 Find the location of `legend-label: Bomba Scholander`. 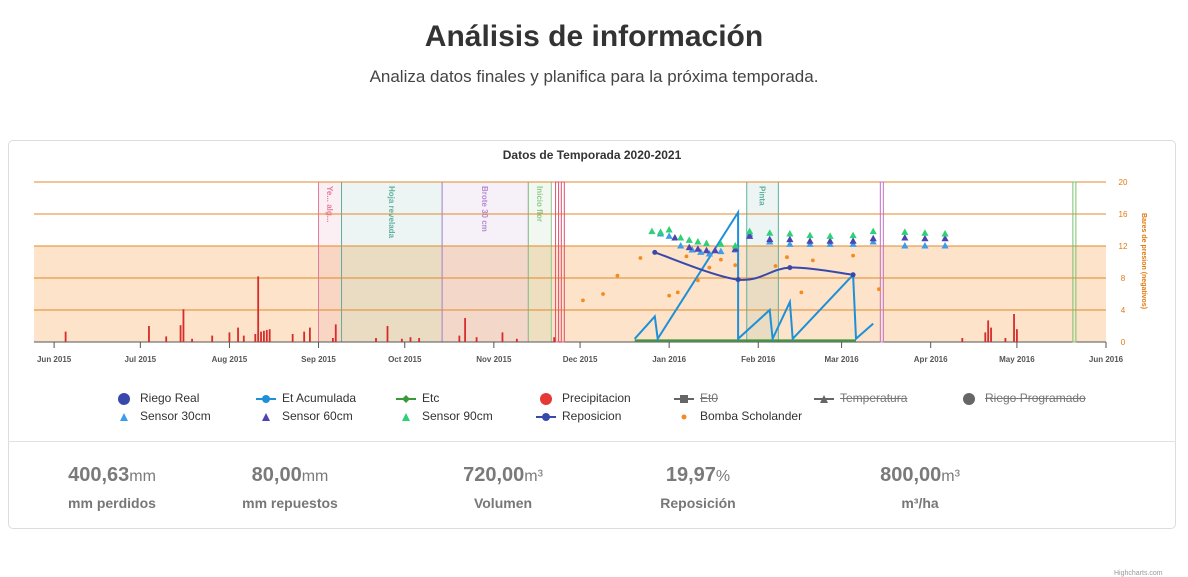

legend-label: Bomba Scholander is located at coordinates (751, 416).